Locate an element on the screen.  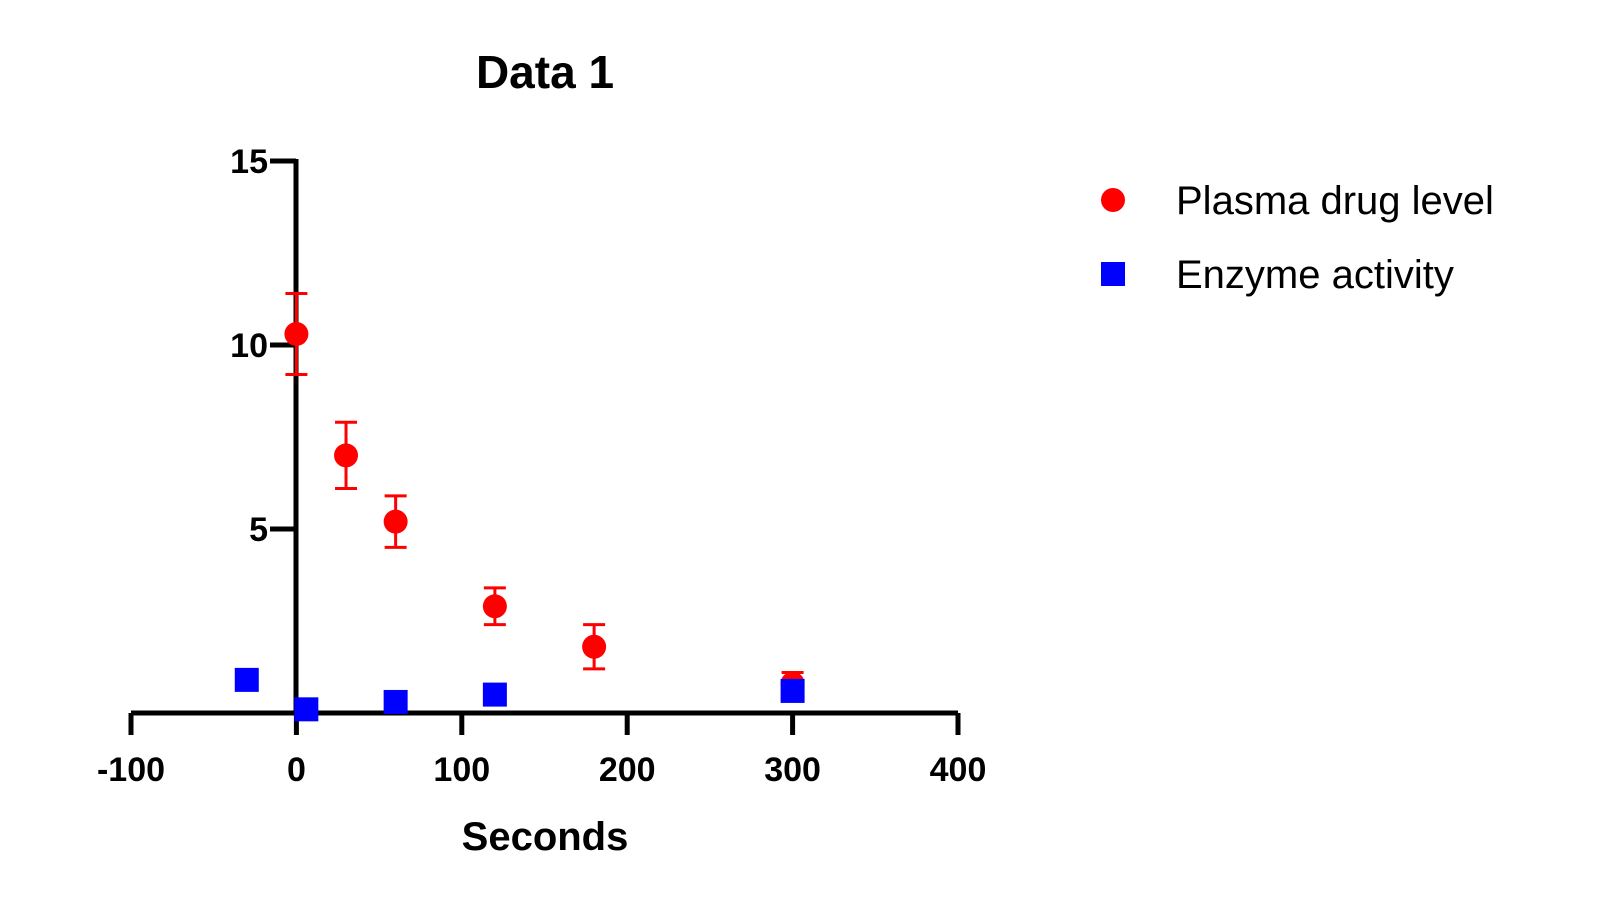
y-tick-label-15: 15 is located at coordinates (249, 162).